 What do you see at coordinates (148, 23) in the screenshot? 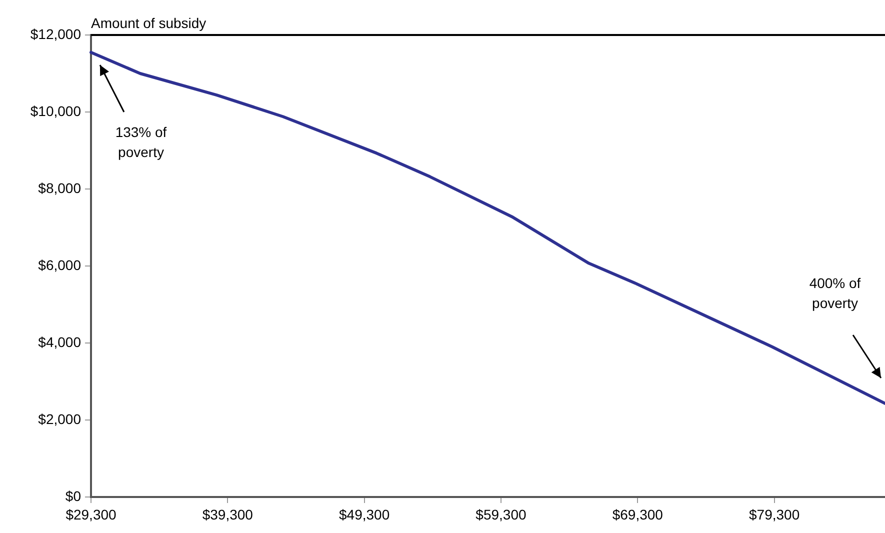
I see `y-axis-title: Amount of subsidy` at bounding box center [148, 23].